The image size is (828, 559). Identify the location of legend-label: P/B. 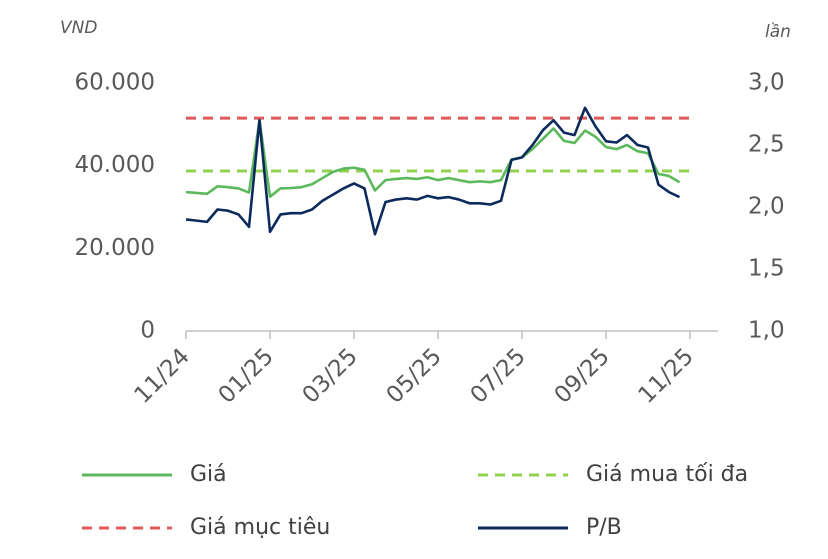
(604, 527).